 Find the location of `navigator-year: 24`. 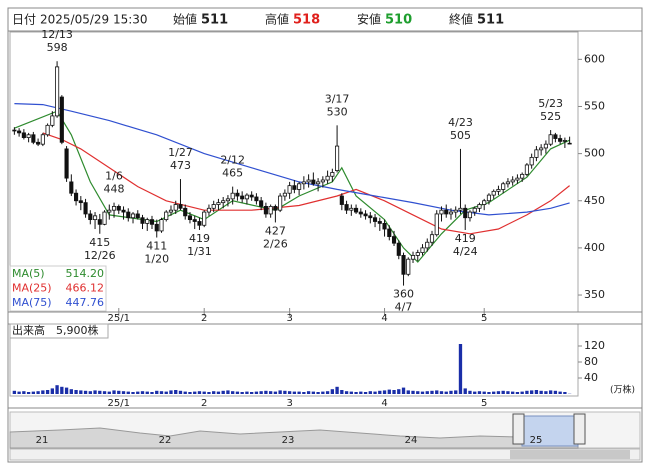

navigator-year: 24 is located at coordinates (411, 440).